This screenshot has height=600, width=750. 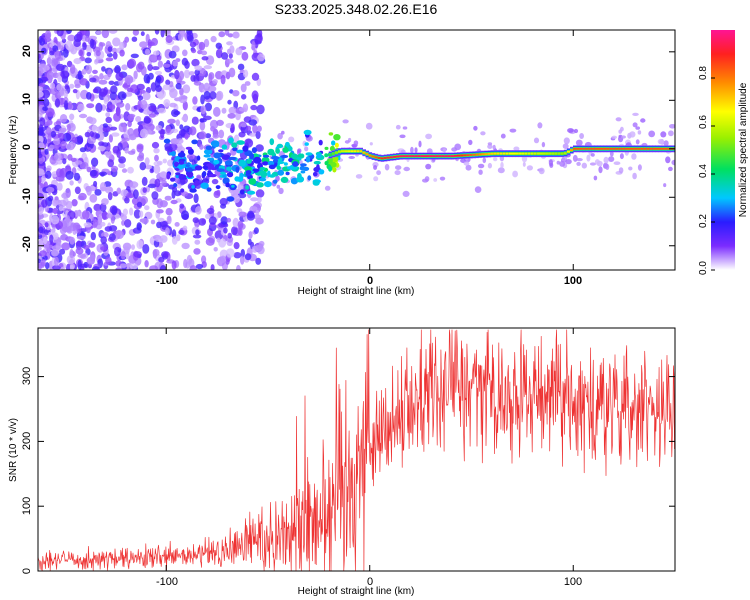 I want to click on bottom-y-tick-label-1: 100, so click(x=27, y=506).